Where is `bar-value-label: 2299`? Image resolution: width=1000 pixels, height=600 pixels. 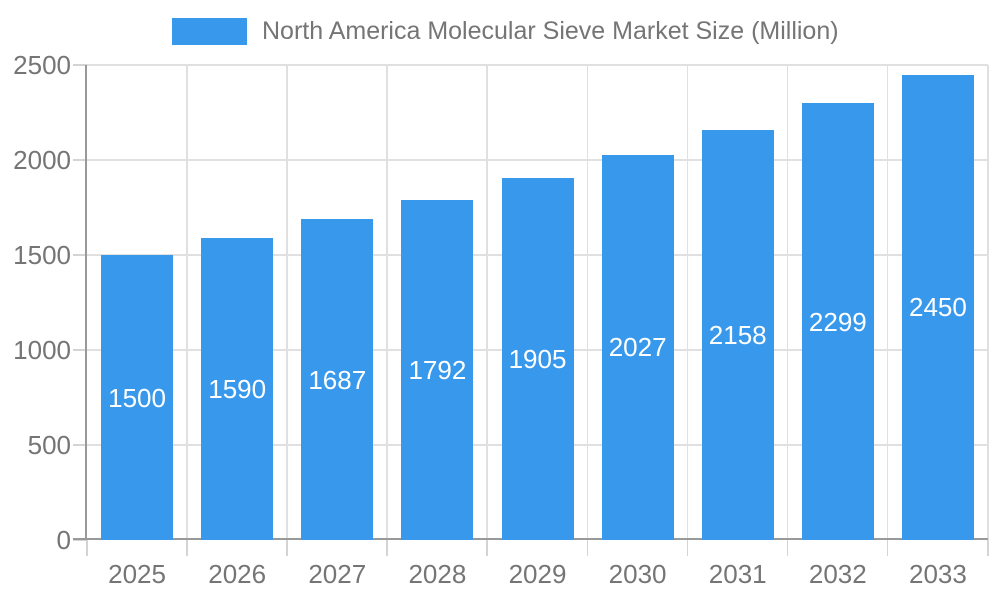 bar-value-label: 2299 is located at coordinates (837, 321).